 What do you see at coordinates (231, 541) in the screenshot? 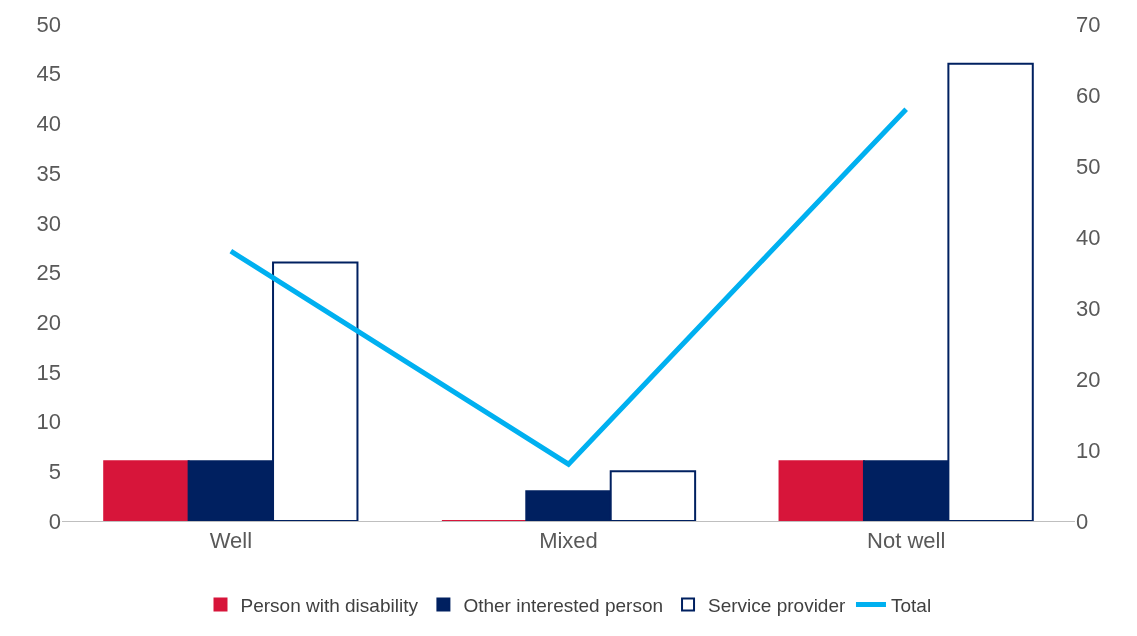
I see `x-tick-label: Well` at bounding box center [231, 541].